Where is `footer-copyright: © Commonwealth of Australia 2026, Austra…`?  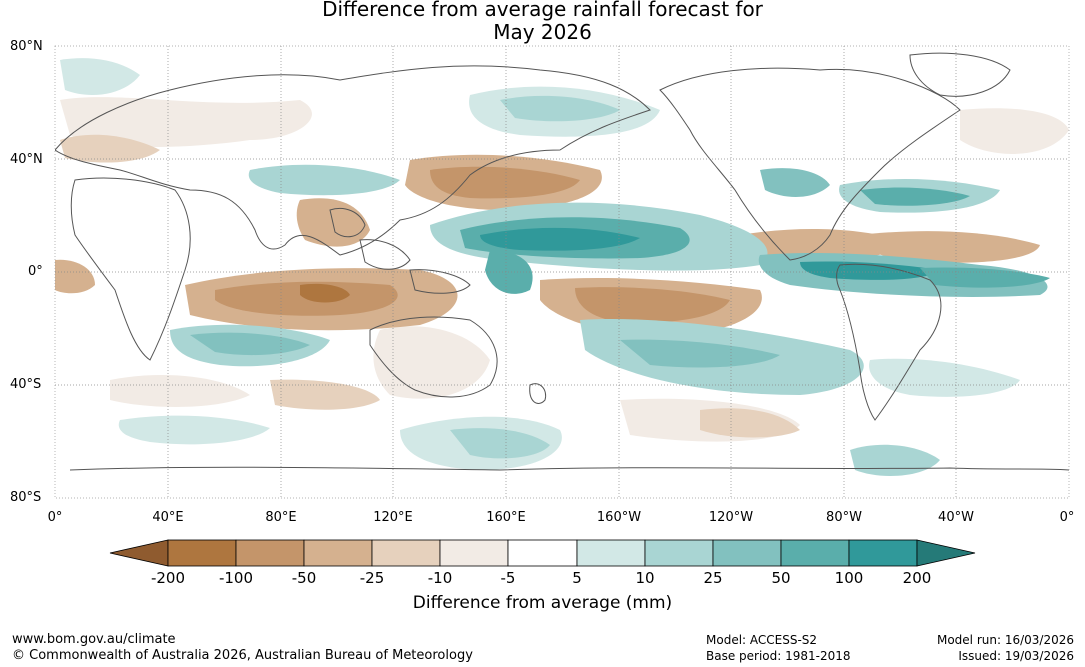
footer-copyright: © Commonwealth of Australia 2026, Austra… is located at coordinates (242, 655).